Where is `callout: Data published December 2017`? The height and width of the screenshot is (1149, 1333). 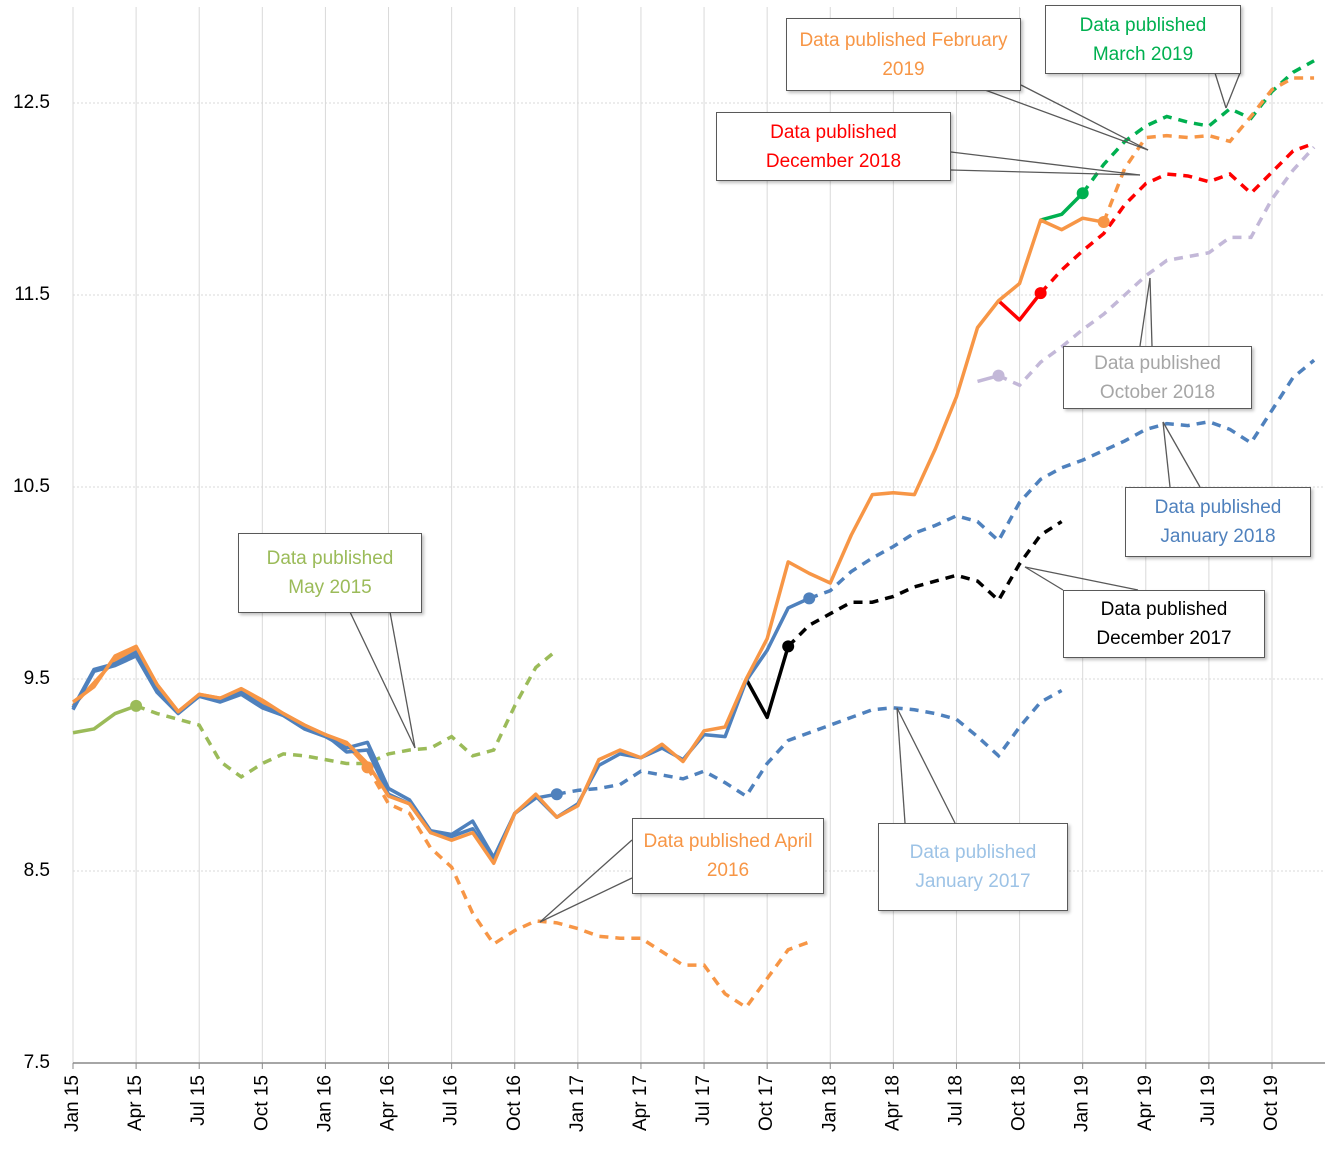
callout: Data published December 2017 is located at coordinates (1164, 624).